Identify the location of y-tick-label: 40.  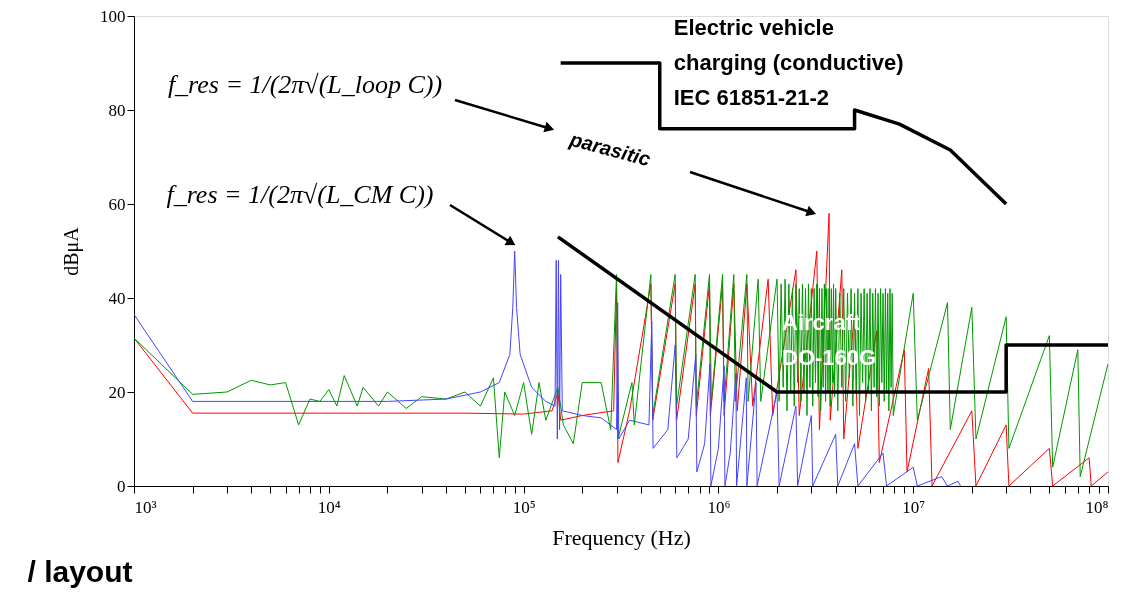
(117, 298).